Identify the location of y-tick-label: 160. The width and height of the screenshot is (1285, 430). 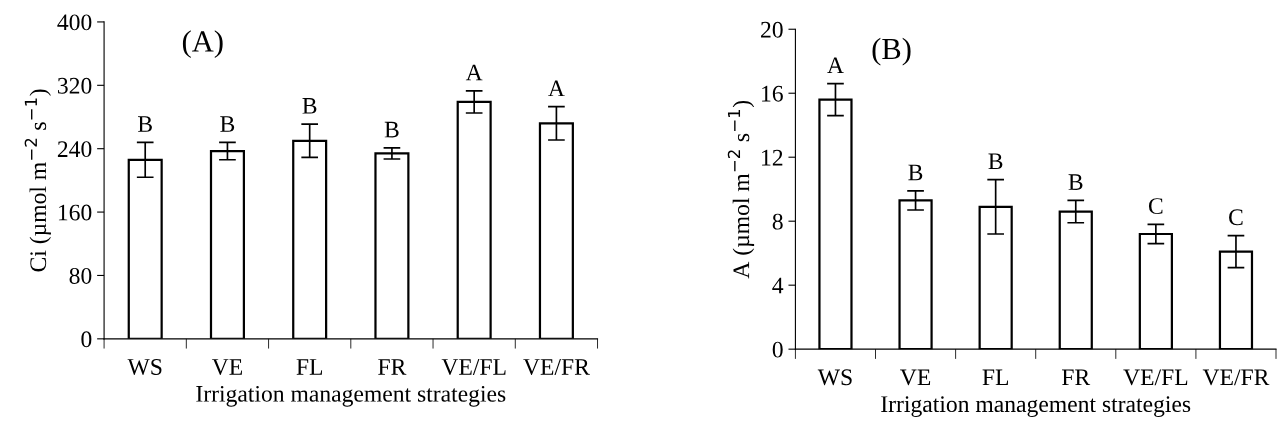
(75, 212).